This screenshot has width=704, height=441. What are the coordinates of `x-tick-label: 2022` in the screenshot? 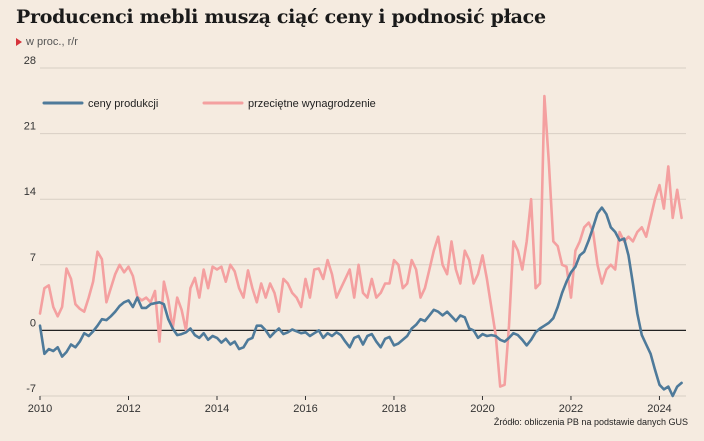 It's located at (571, 409).